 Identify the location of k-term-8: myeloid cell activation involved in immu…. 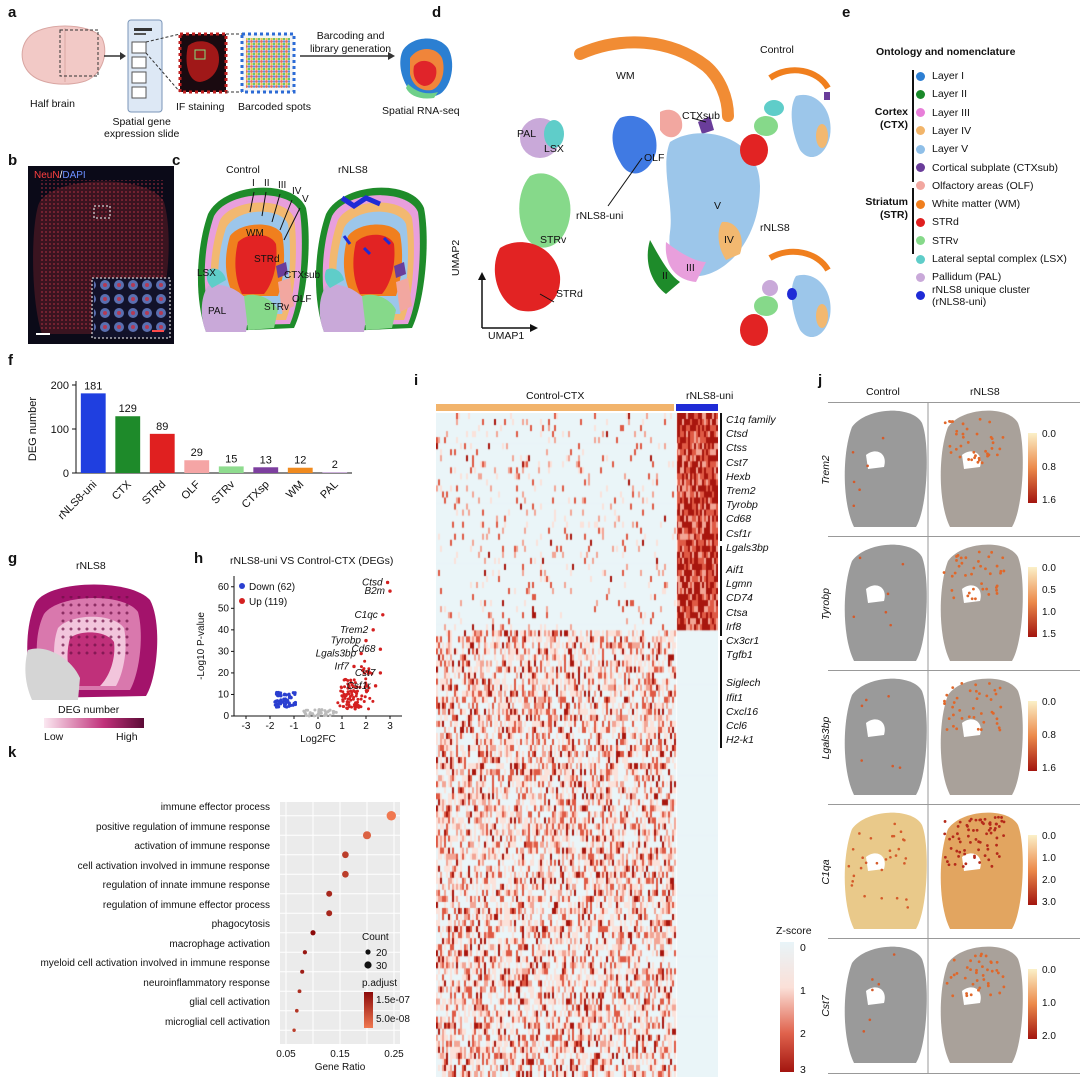
(155, 963).